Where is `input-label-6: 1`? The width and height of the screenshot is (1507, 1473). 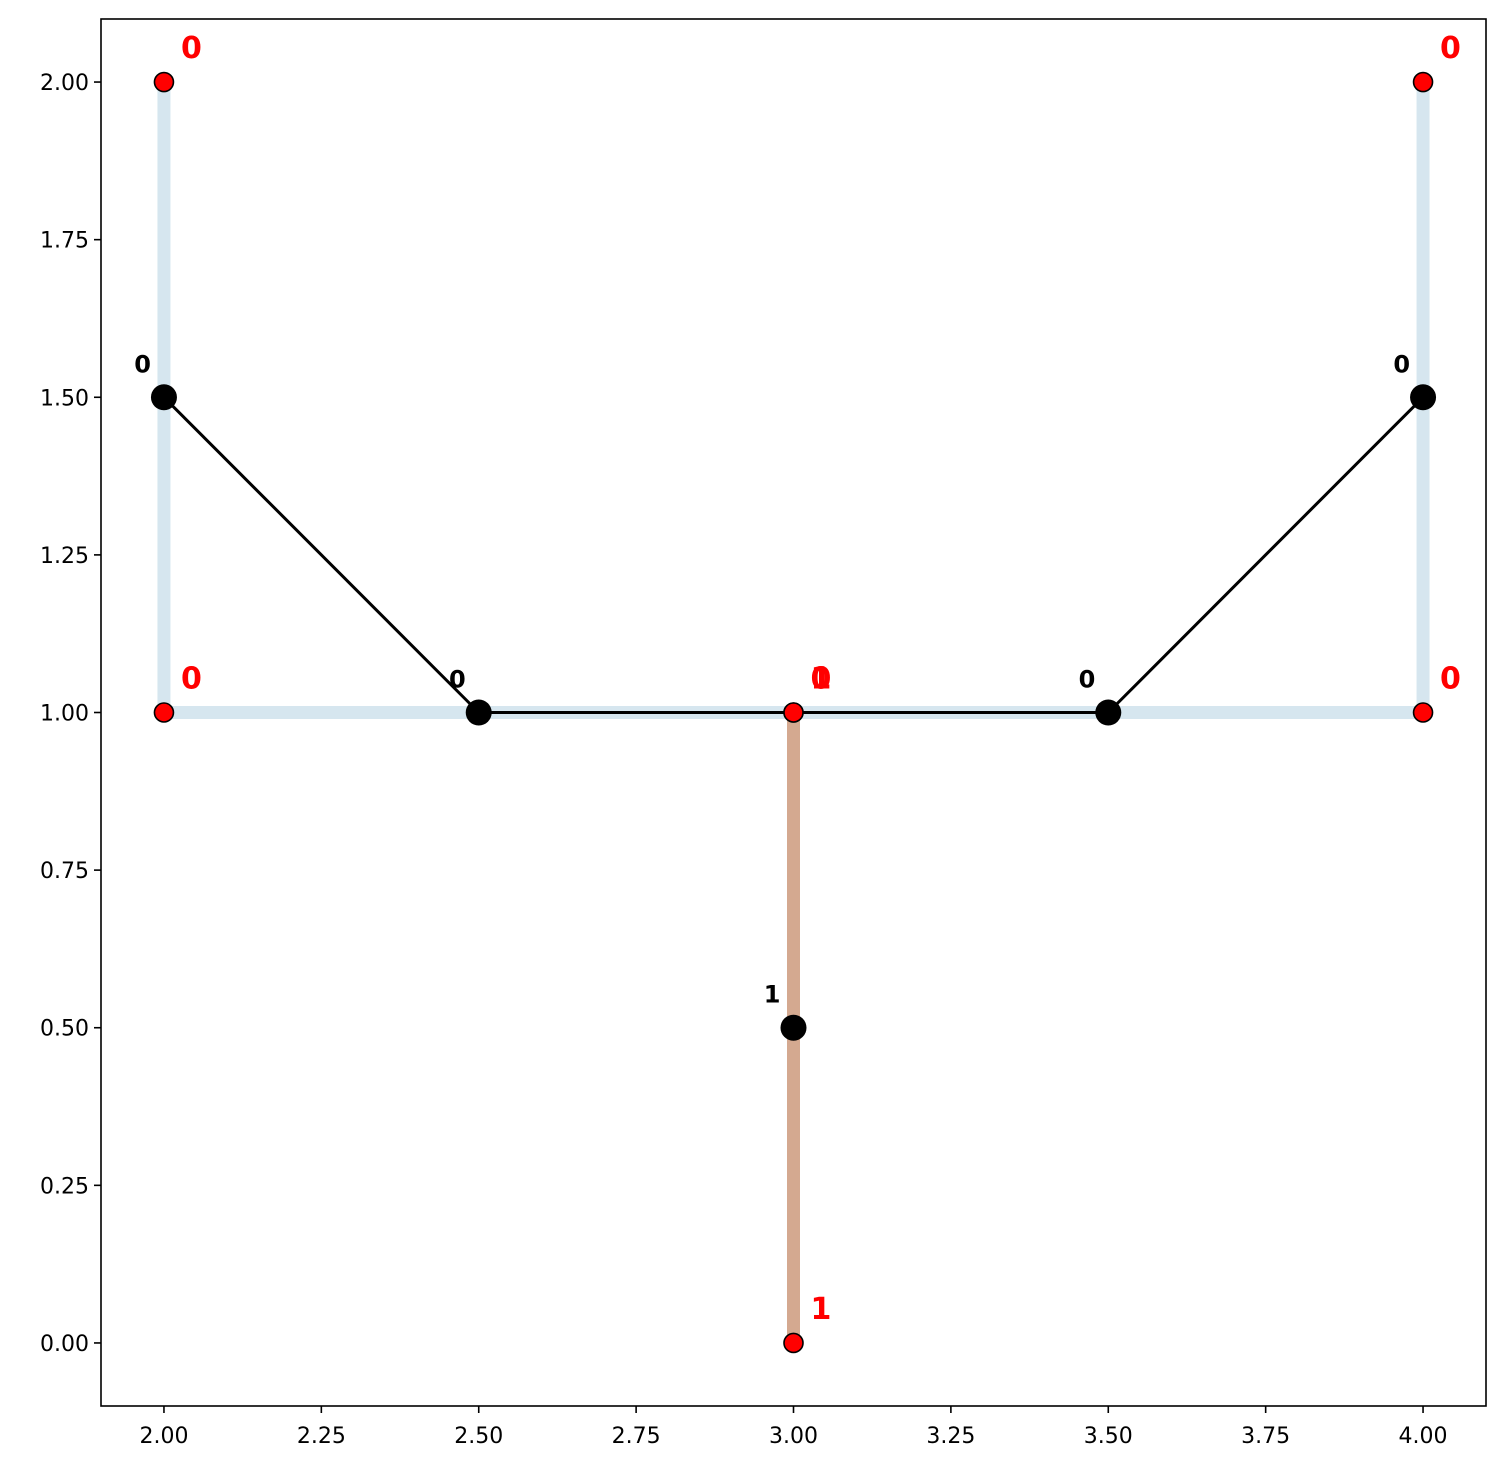
input-label-6: 1 is located at coordinates (821, 1309).